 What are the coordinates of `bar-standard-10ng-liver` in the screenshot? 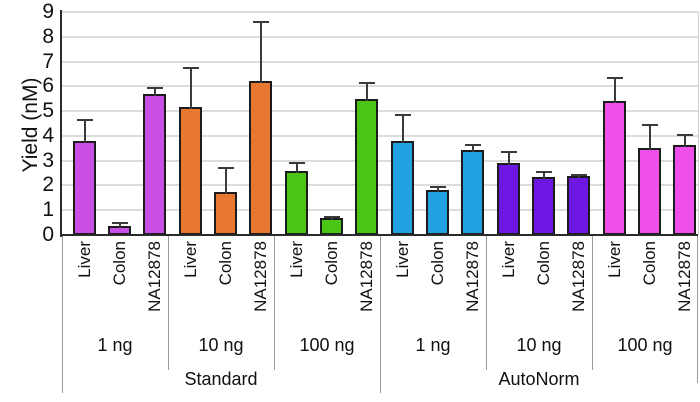 It's located at (190, 171).